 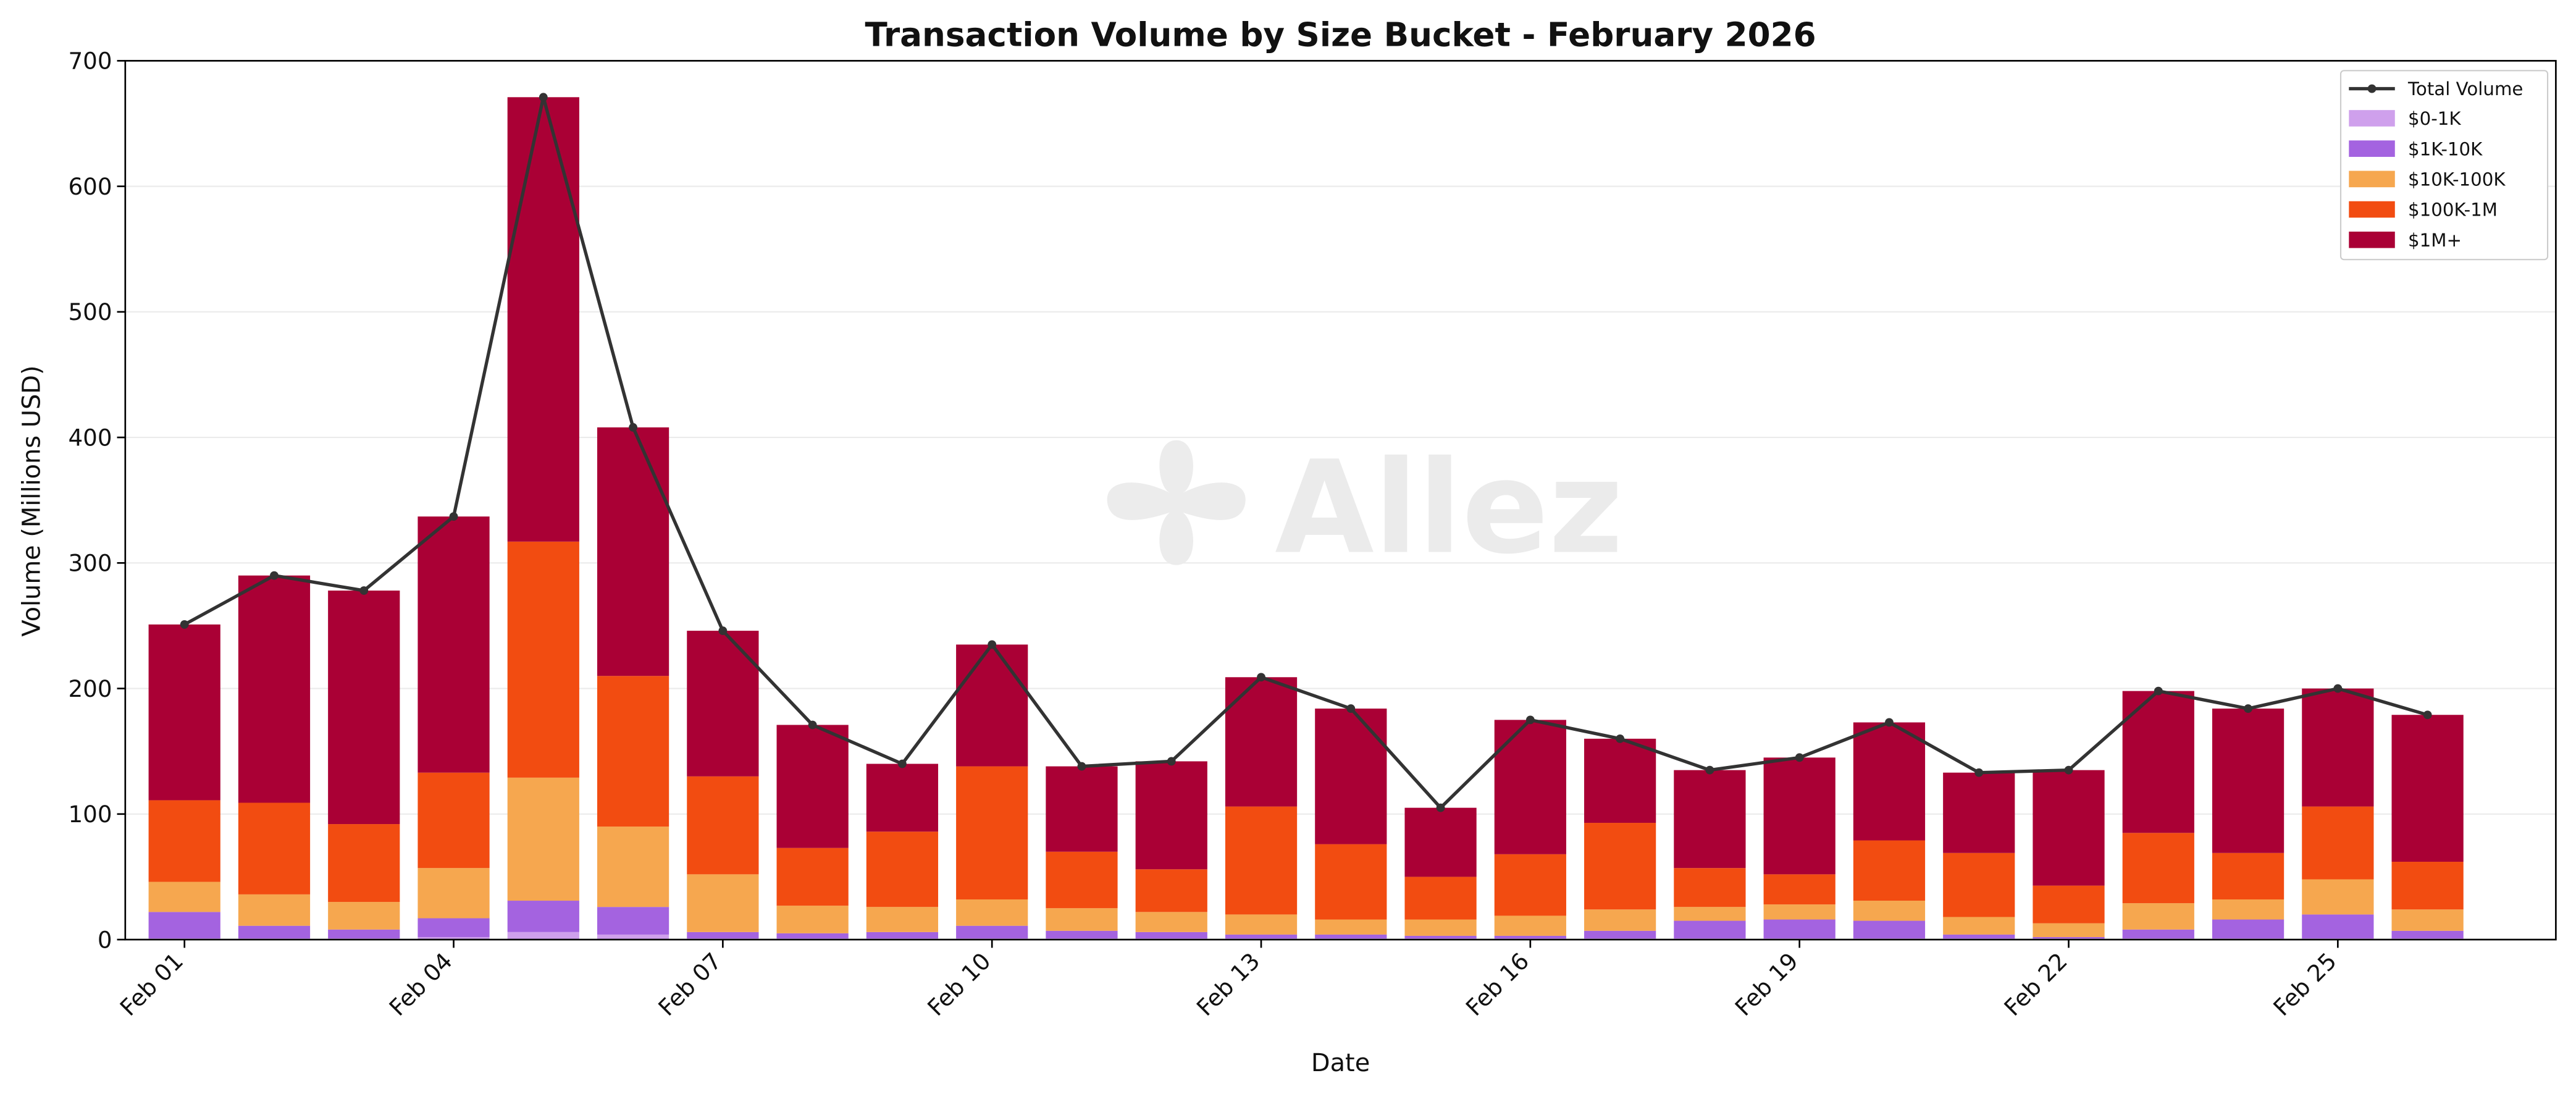 I want to click on x-tick-label: Feb 22, so click(x=2036, y=985).